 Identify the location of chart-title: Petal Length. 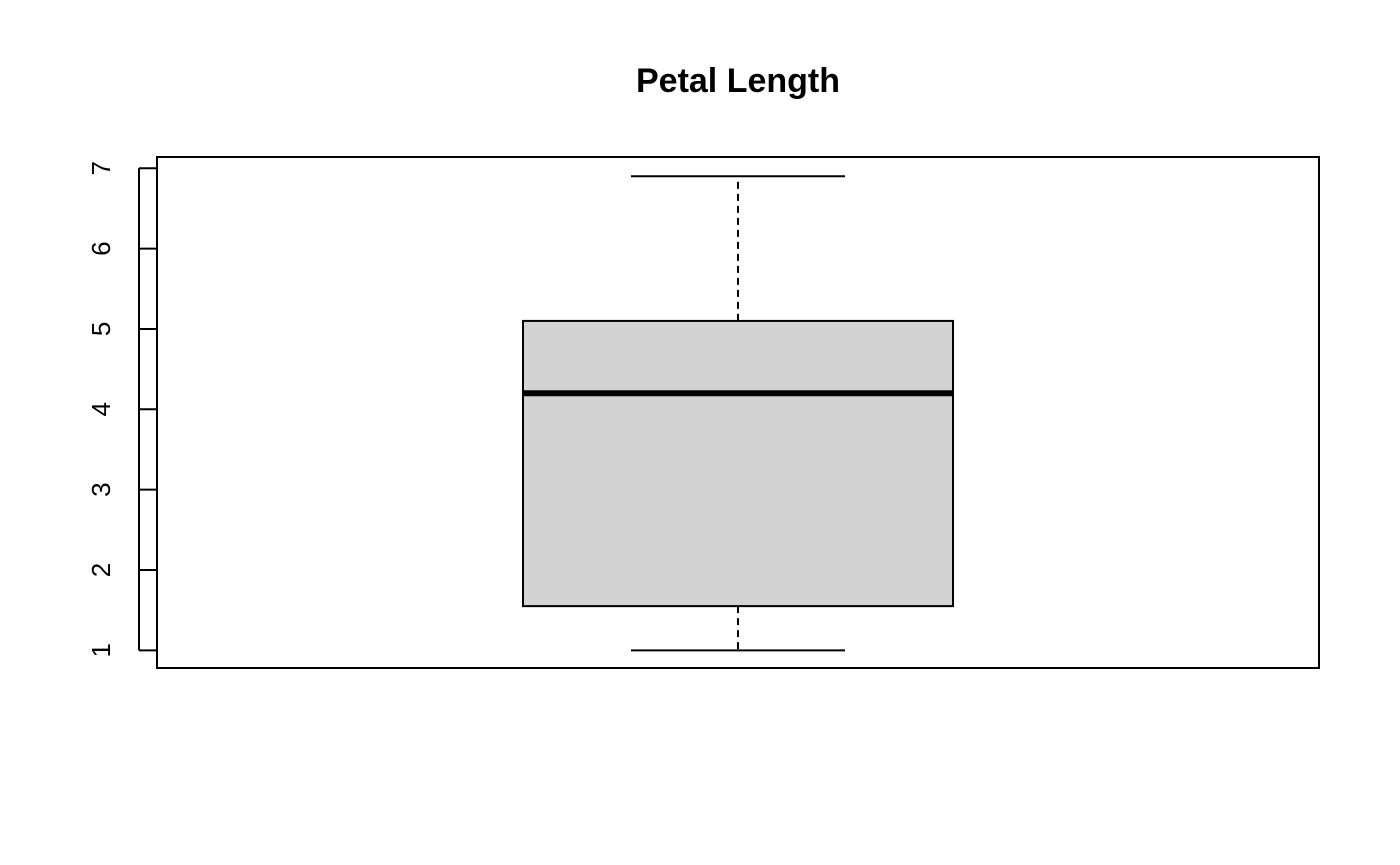
(738, 81).